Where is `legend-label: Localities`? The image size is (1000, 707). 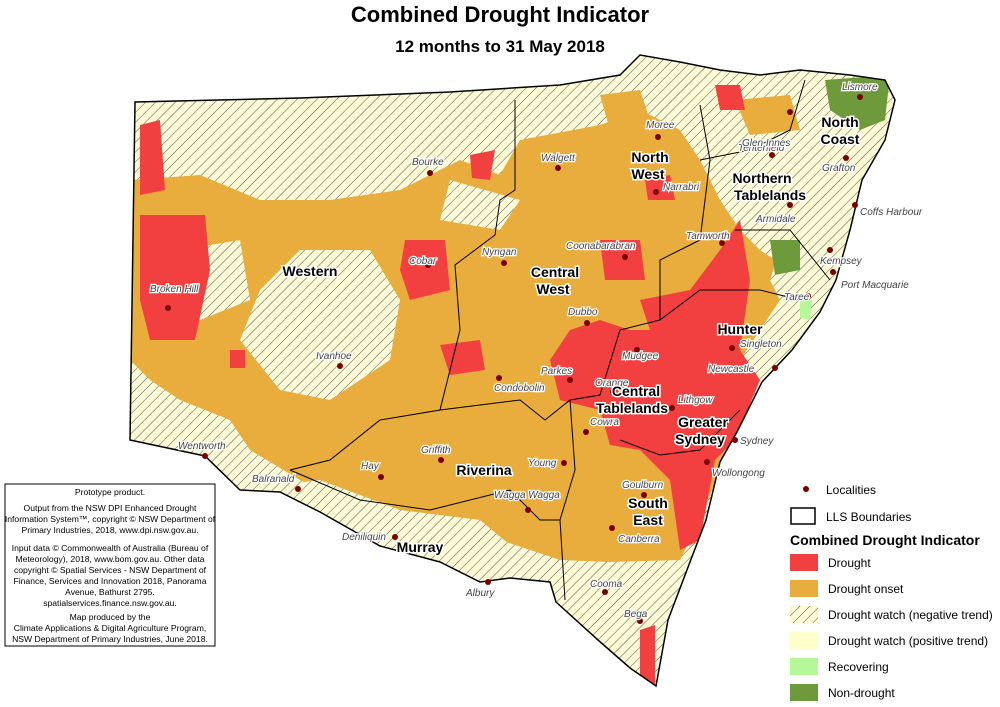 legend-label: Localities is located at coordinates (851, 490).